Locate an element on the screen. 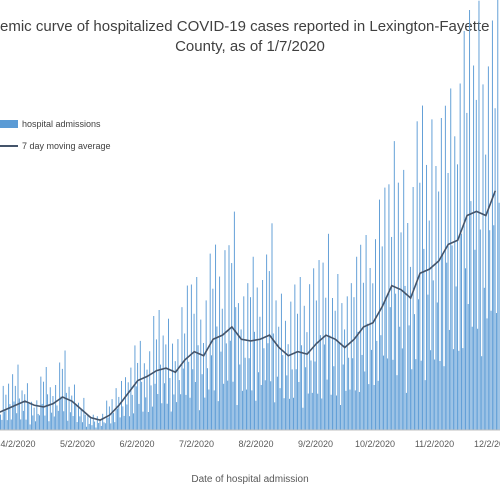  legend-line-label: 7 day moving average is located at coordinates (66, 146).